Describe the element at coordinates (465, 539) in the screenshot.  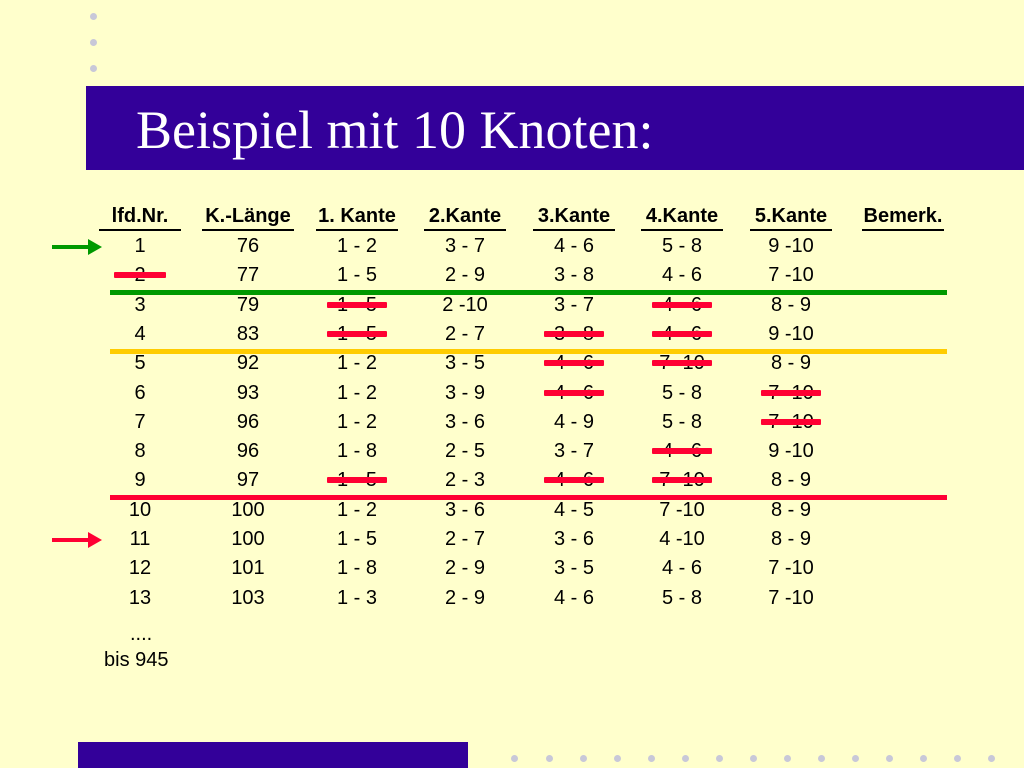
I see `edge-cell: 2 - 7` at that location.